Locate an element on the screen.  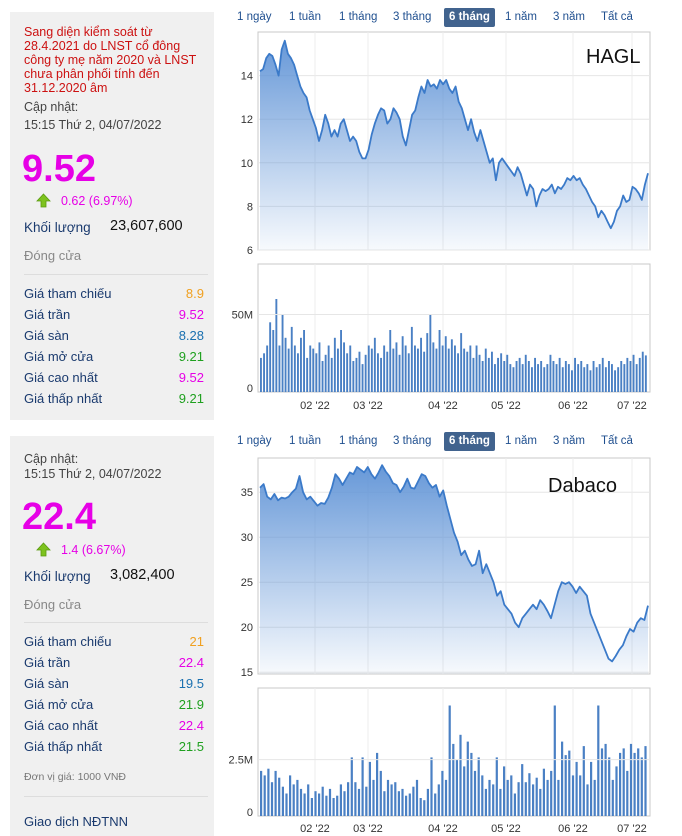
stat-row: Giá cao nhất 9.52 is located at coordinates (114, 380).